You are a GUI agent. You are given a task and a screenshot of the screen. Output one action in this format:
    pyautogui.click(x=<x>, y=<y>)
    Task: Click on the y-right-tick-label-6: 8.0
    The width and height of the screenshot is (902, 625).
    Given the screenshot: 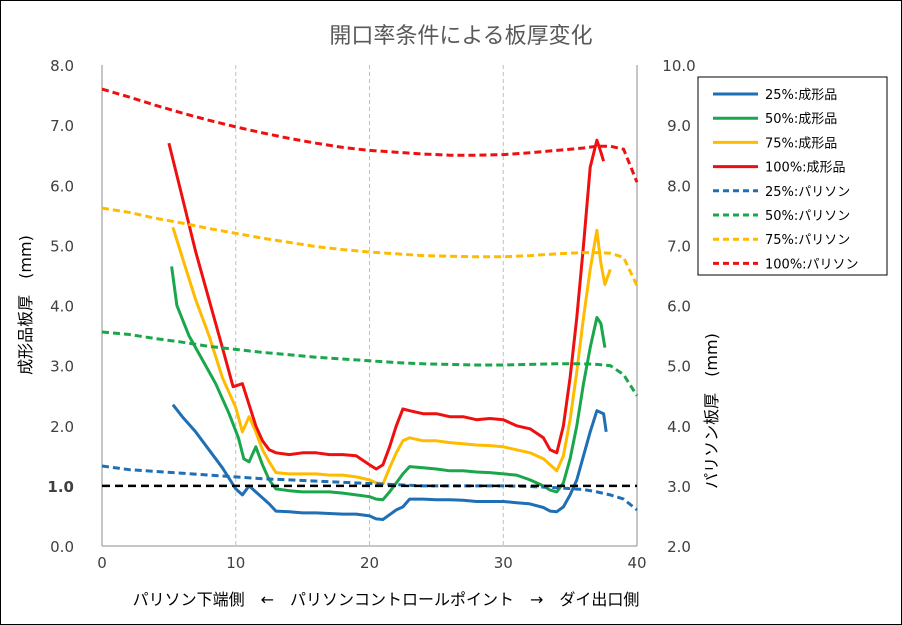 What is the action you would take?
    pyautogui.click(x=679, y=186)
    